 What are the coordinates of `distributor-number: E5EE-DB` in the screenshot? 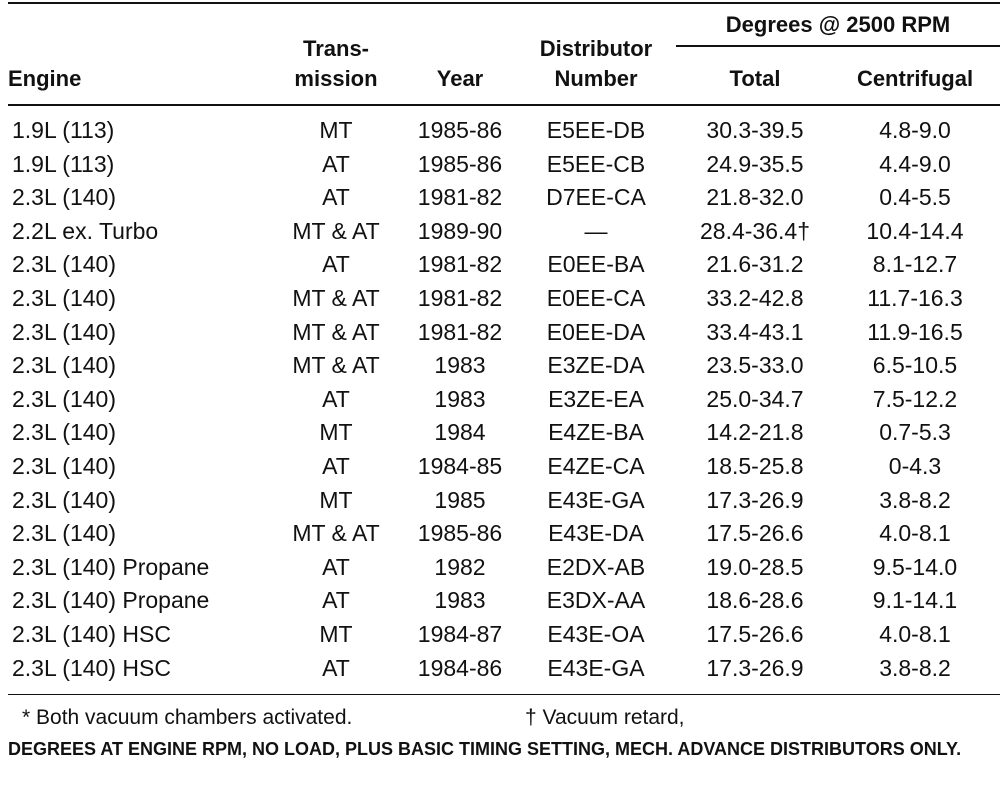 It's located at (596, 130).